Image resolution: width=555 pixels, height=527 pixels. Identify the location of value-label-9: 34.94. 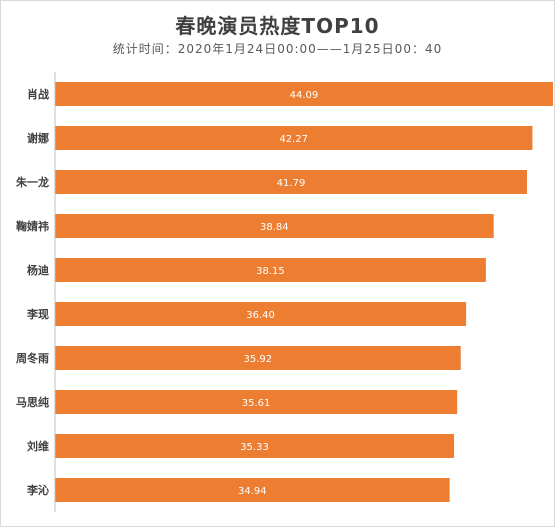
(252, 491).